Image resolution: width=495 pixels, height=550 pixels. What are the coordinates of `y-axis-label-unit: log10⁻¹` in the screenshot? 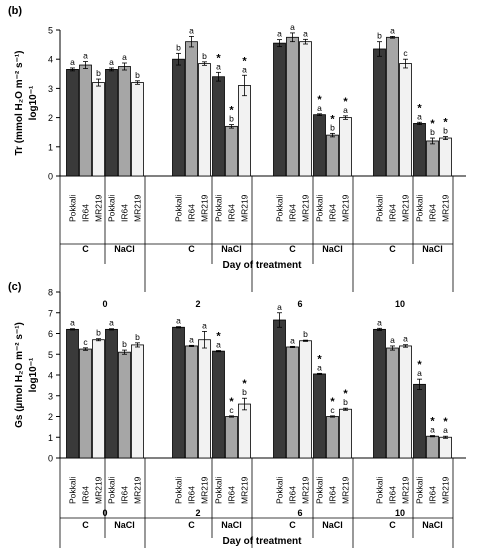 It's located at (33, 102).